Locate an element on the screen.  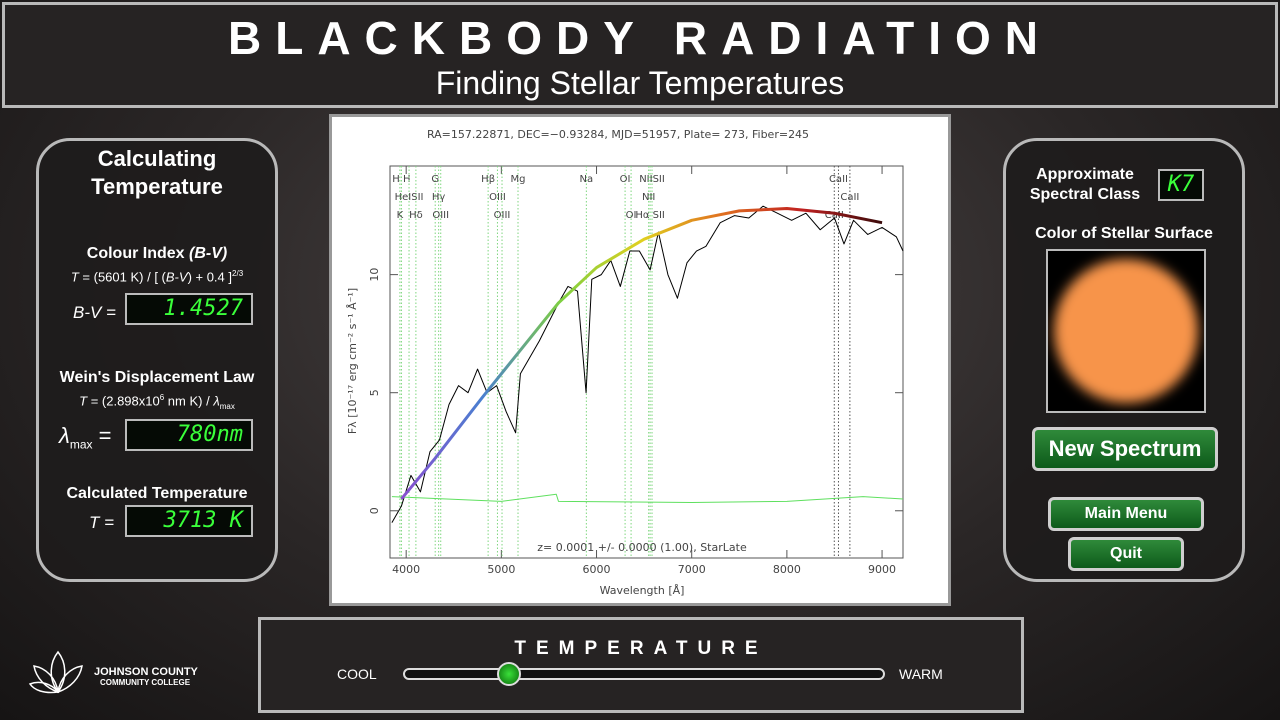
text: Colour Index is located at coordinates (137, 253).